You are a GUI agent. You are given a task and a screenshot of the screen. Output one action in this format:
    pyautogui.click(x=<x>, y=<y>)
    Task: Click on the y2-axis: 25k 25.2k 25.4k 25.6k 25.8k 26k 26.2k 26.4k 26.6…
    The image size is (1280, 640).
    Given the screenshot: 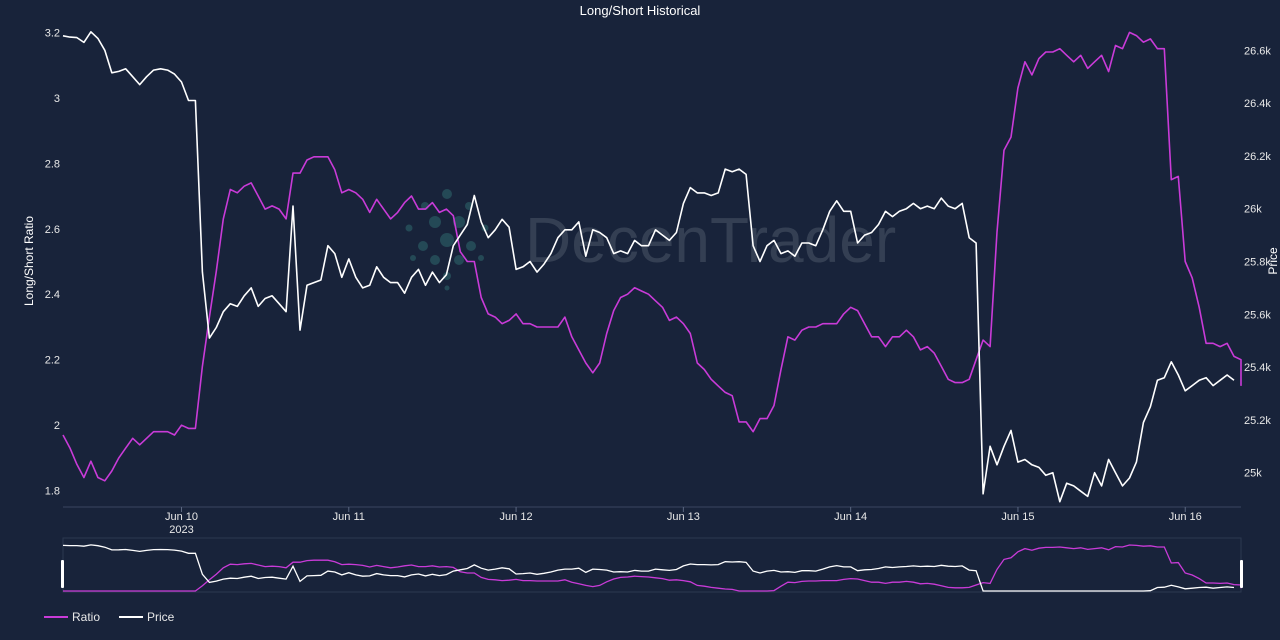 What is the action you would take?
    pyautogui.click(x=1257, y=262)
    